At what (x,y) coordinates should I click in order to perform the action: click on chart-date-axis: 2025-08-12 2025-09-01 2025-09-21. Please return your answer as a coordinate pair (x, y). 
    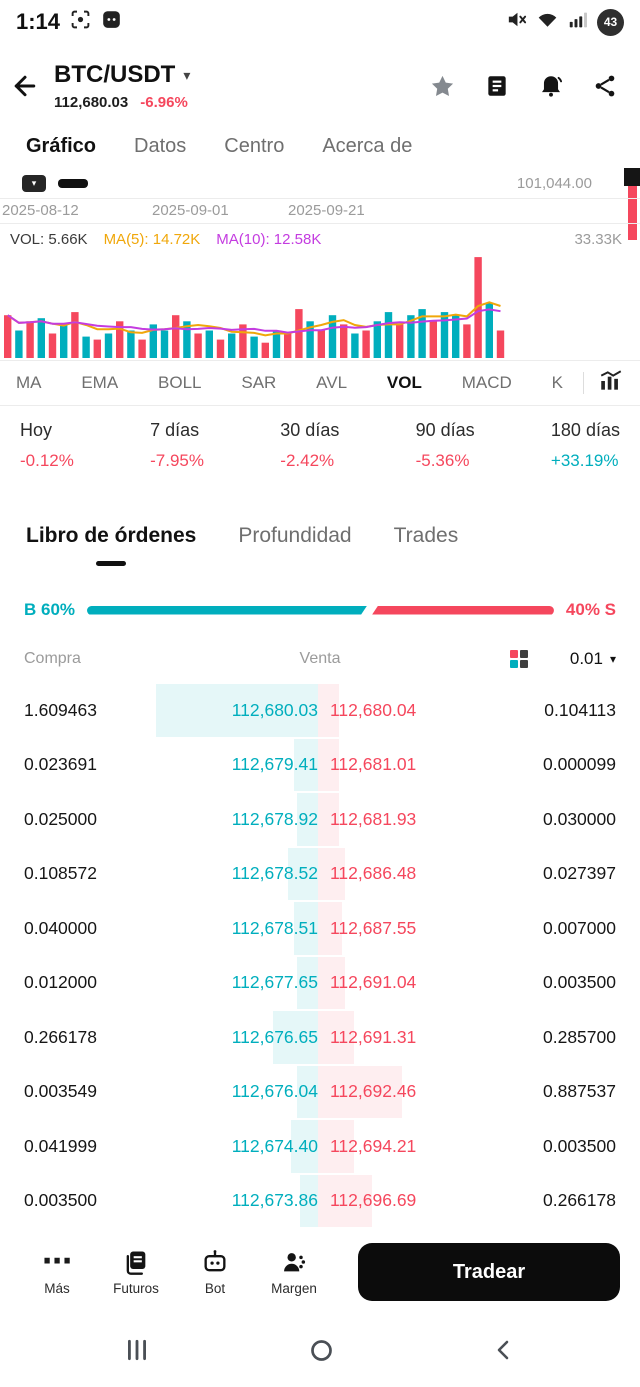
    Looking at the image, I should click on (320, 211).